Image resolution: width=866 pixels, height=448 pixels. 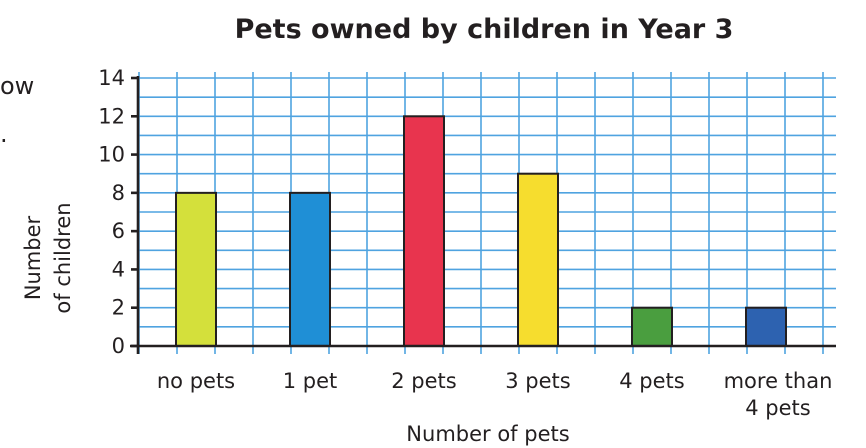 I want to click on x-tick-label: more than, so click(x=778, y=381).